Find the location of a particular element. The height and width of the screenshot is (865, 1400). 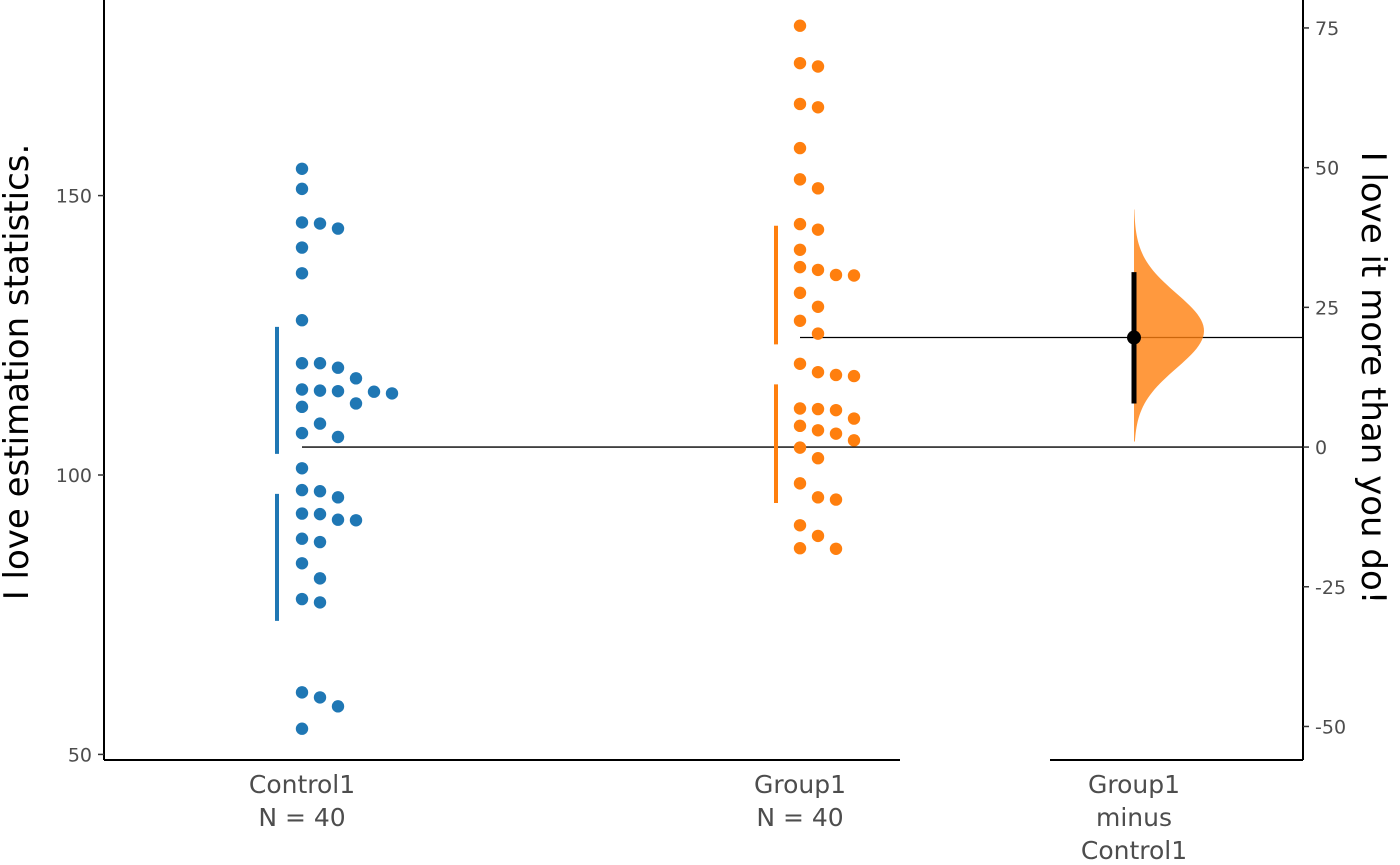

delta-label-line-1: Group1 is located at coordinates (1134, 784).